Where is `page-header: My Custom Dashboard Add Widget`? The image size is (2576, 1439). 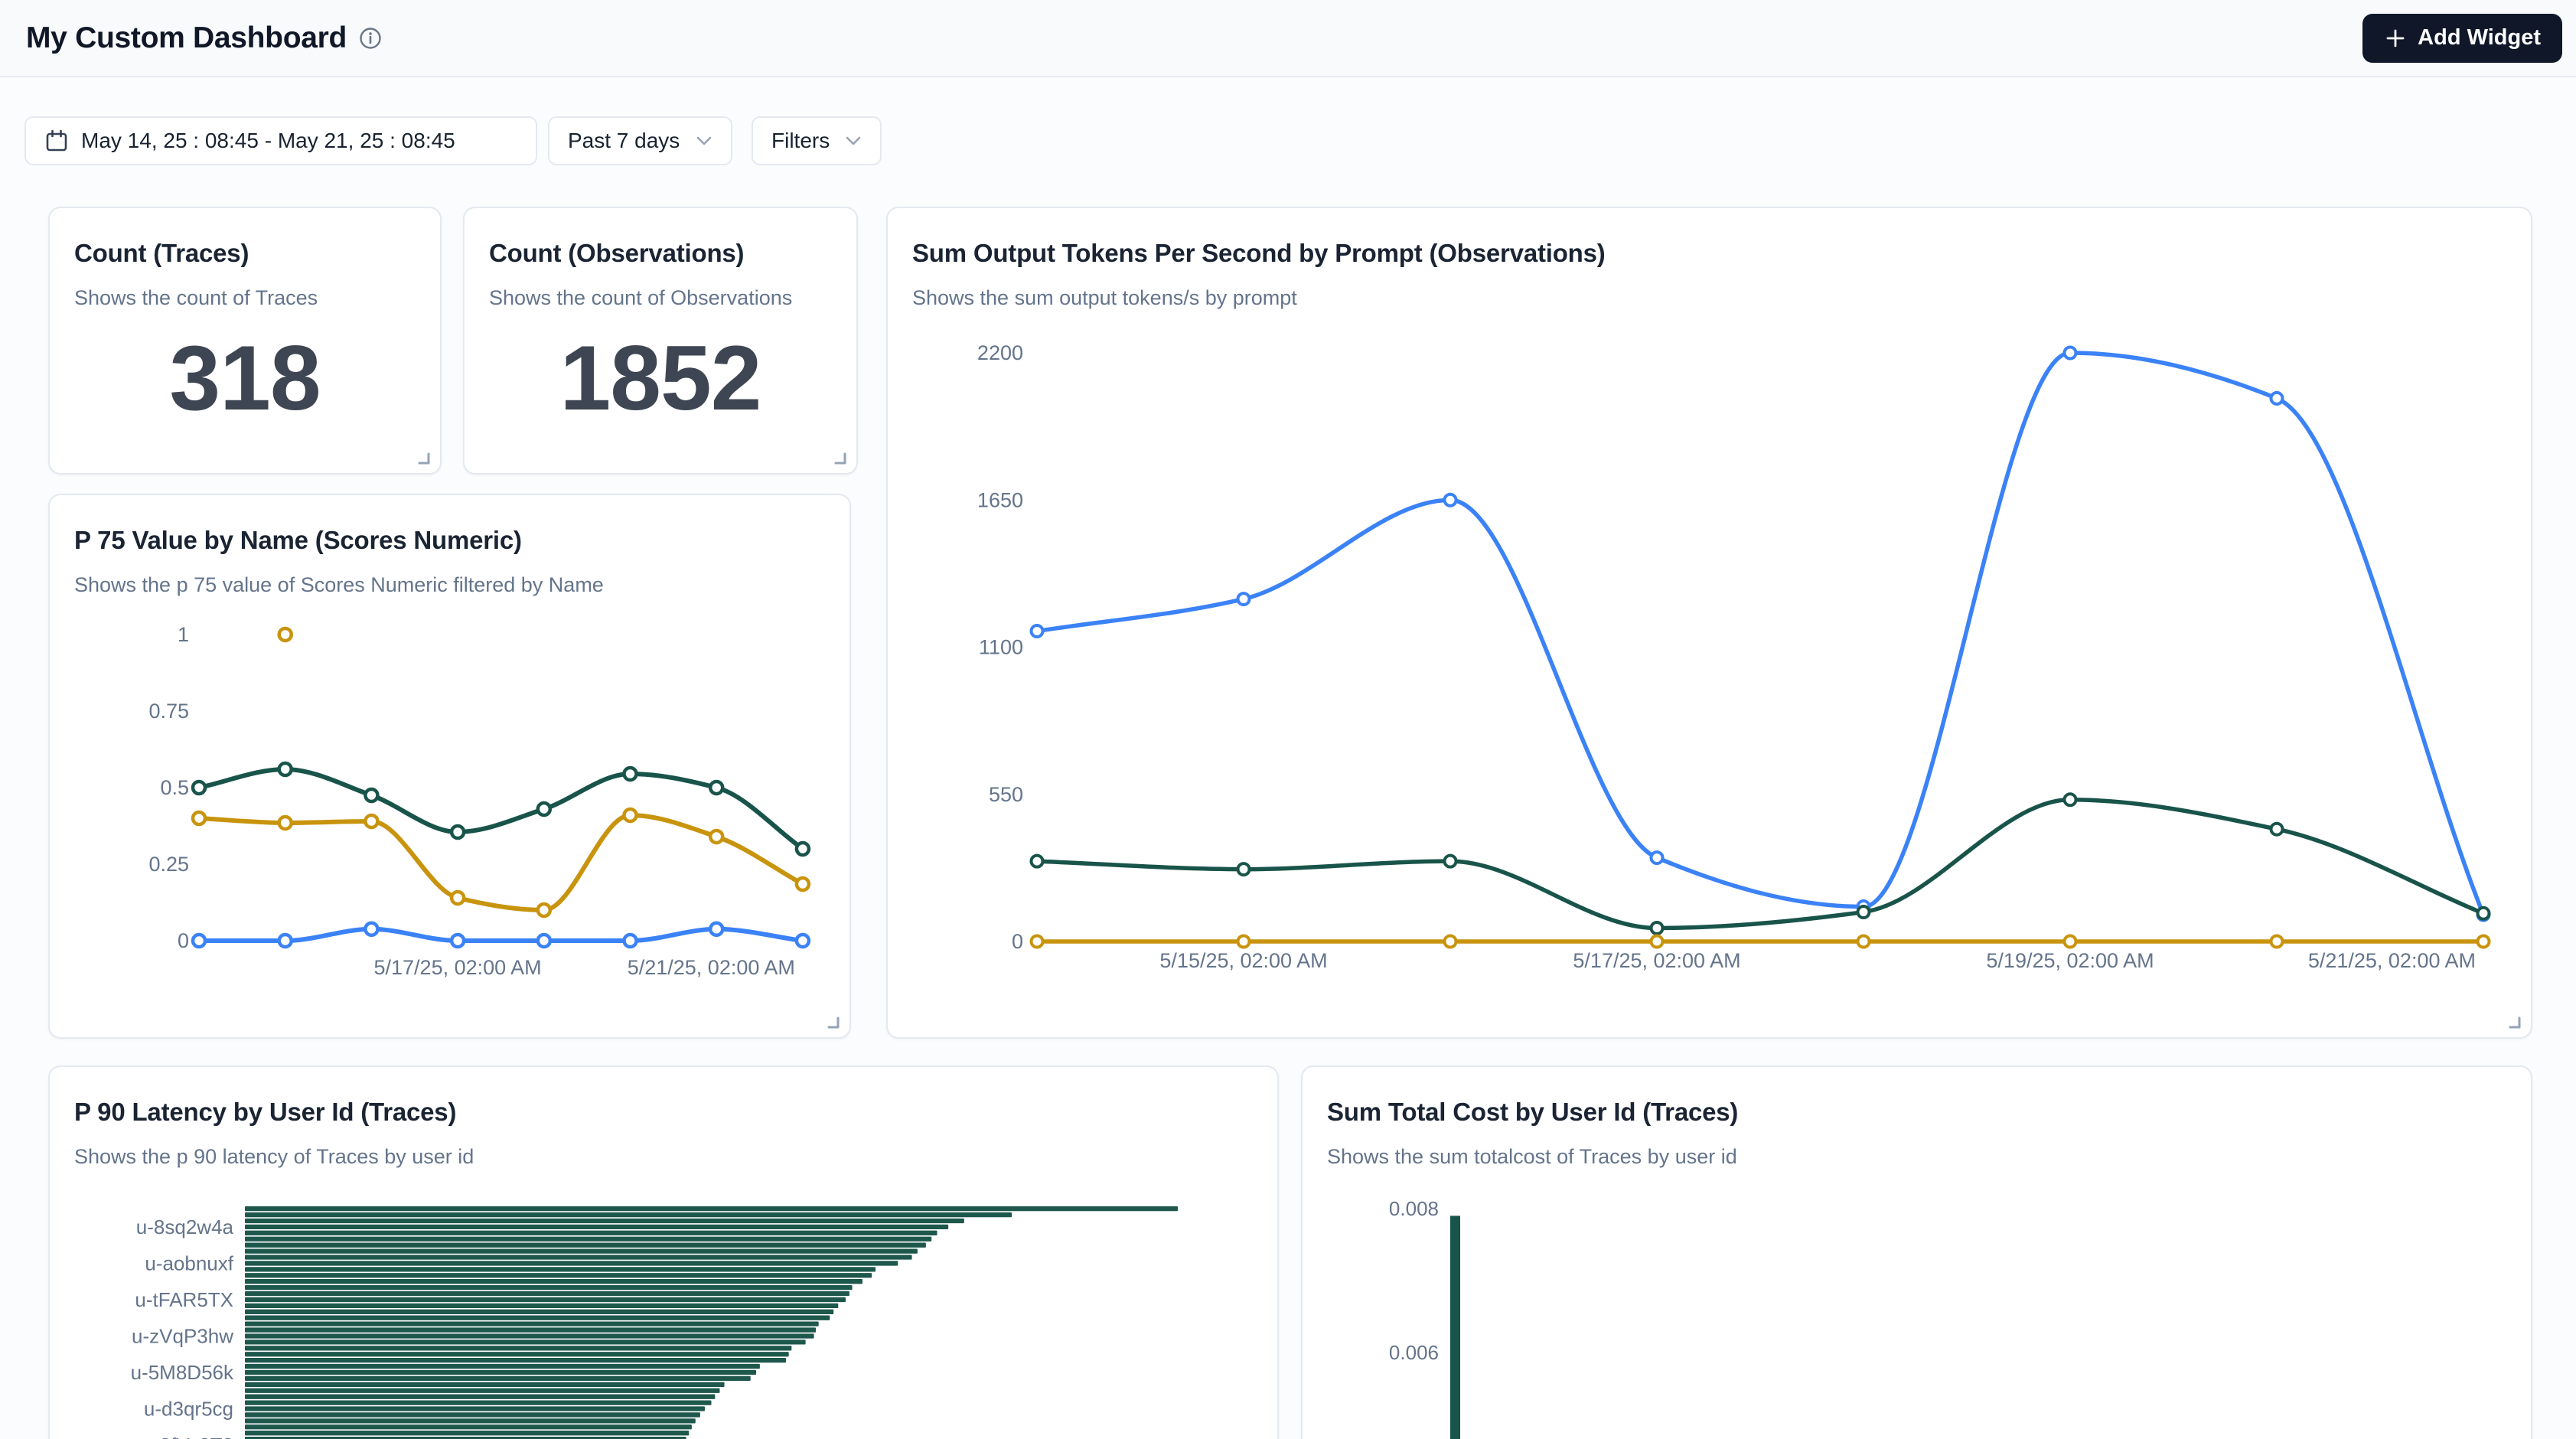
page-header: My Custom Dashboard Add Widget is located at coordinates (1288, 38).